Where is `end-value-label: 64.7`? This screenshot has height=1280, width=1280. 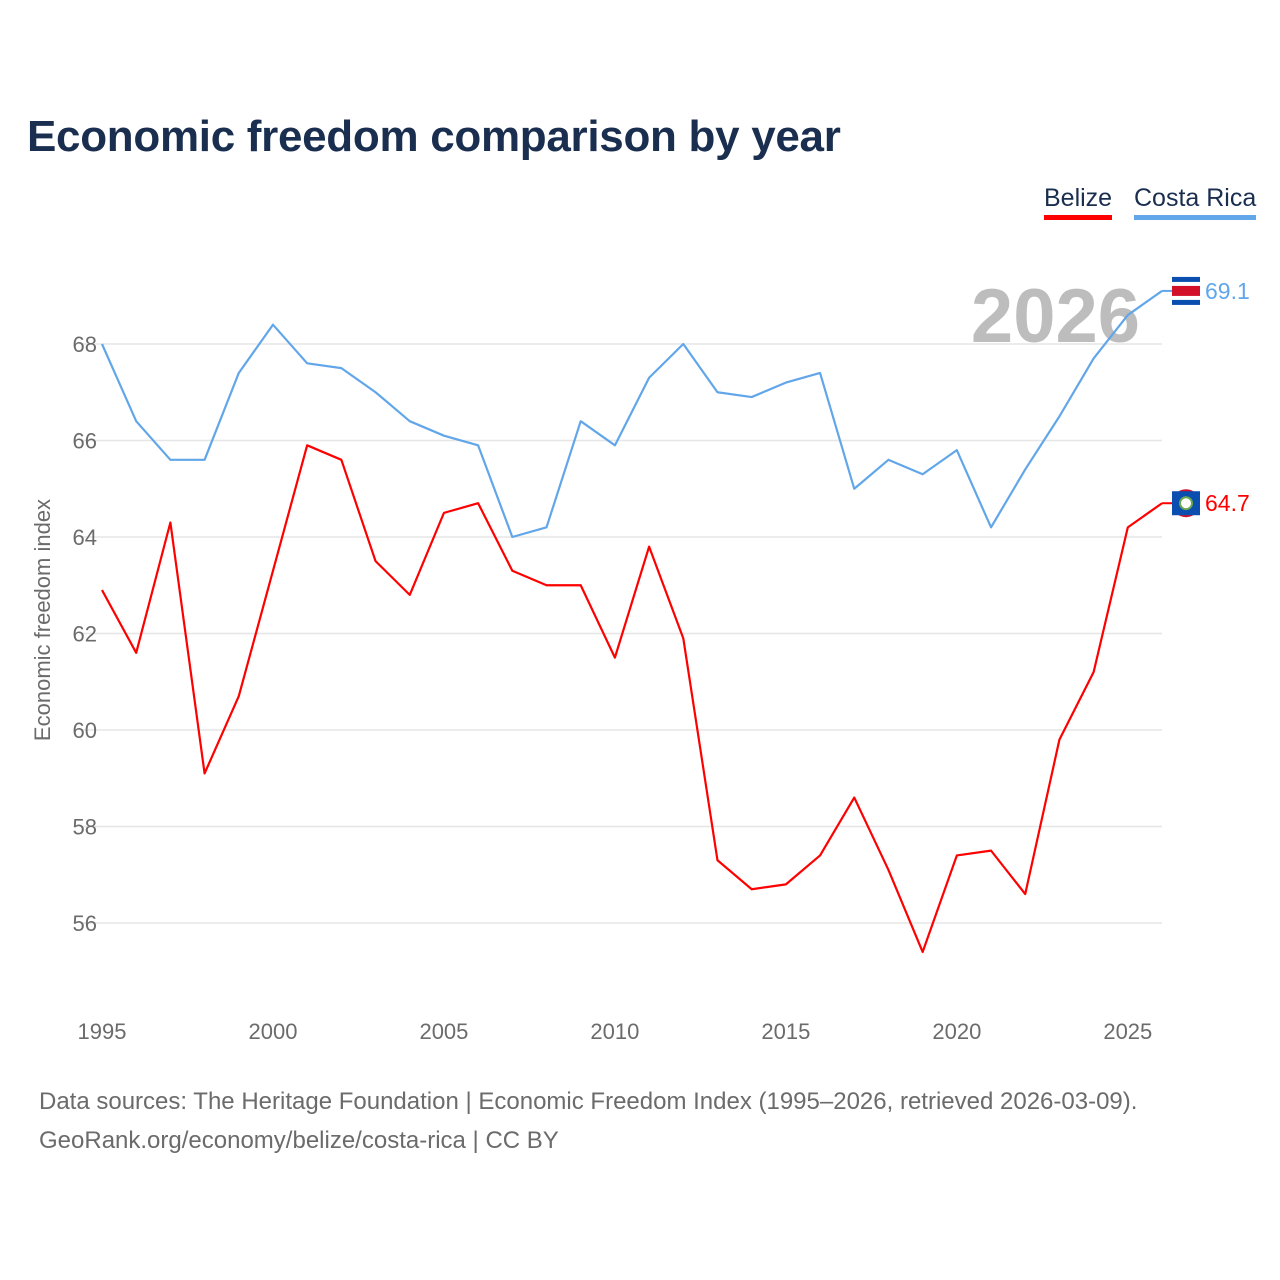
end-value-label: 64.7 is located at coordinates (1227, 503).